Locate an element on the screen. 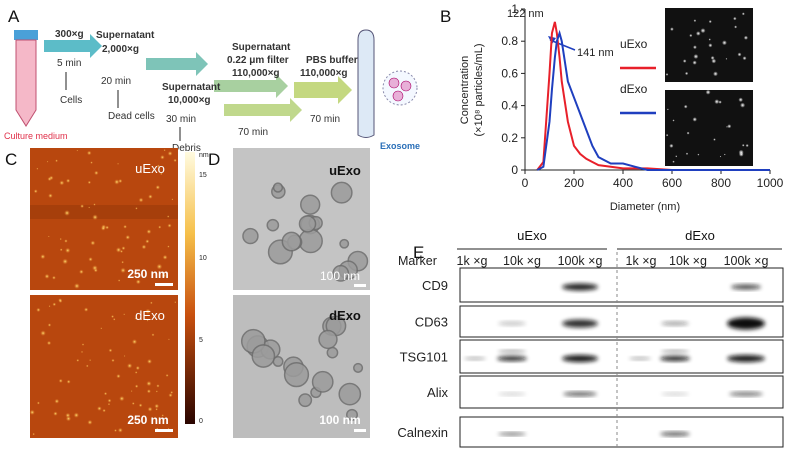  y-tick-label: 0.4 is located at coordinates (509, 106).